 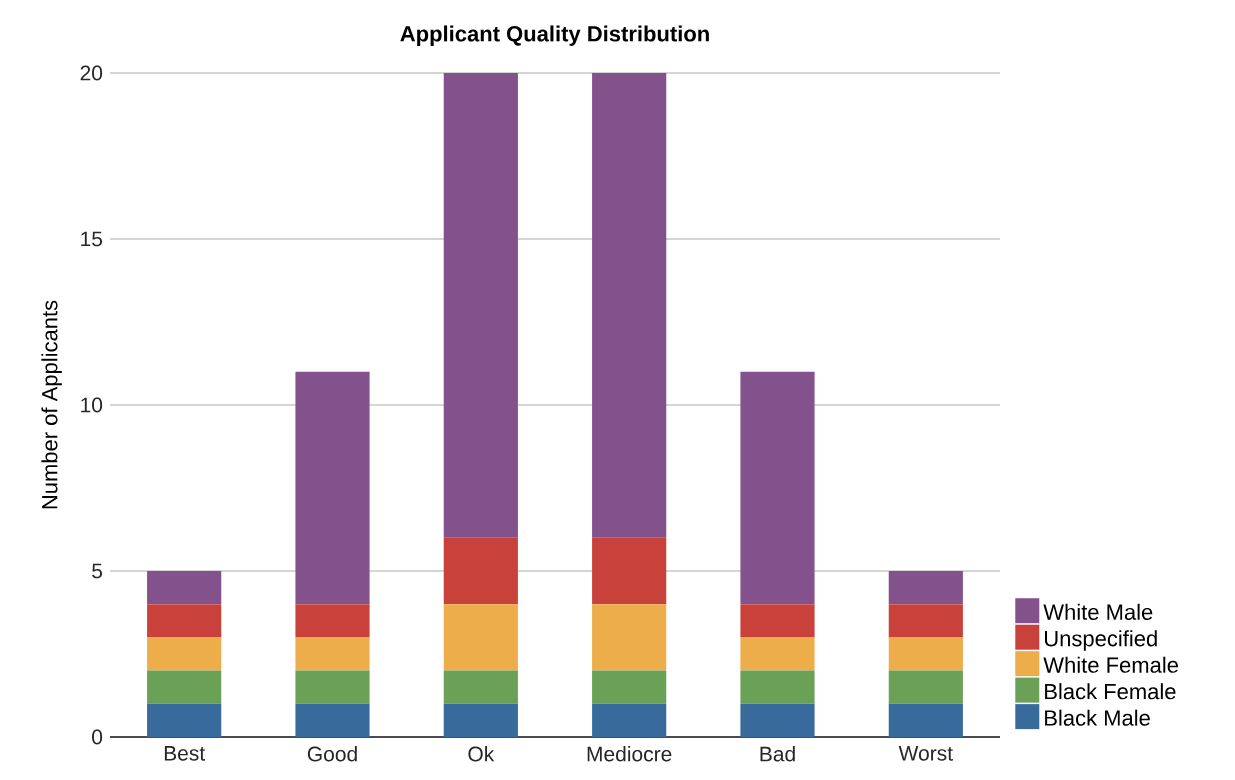 I want to click on x-tick-label: Bad, so click(x=777, y=754).